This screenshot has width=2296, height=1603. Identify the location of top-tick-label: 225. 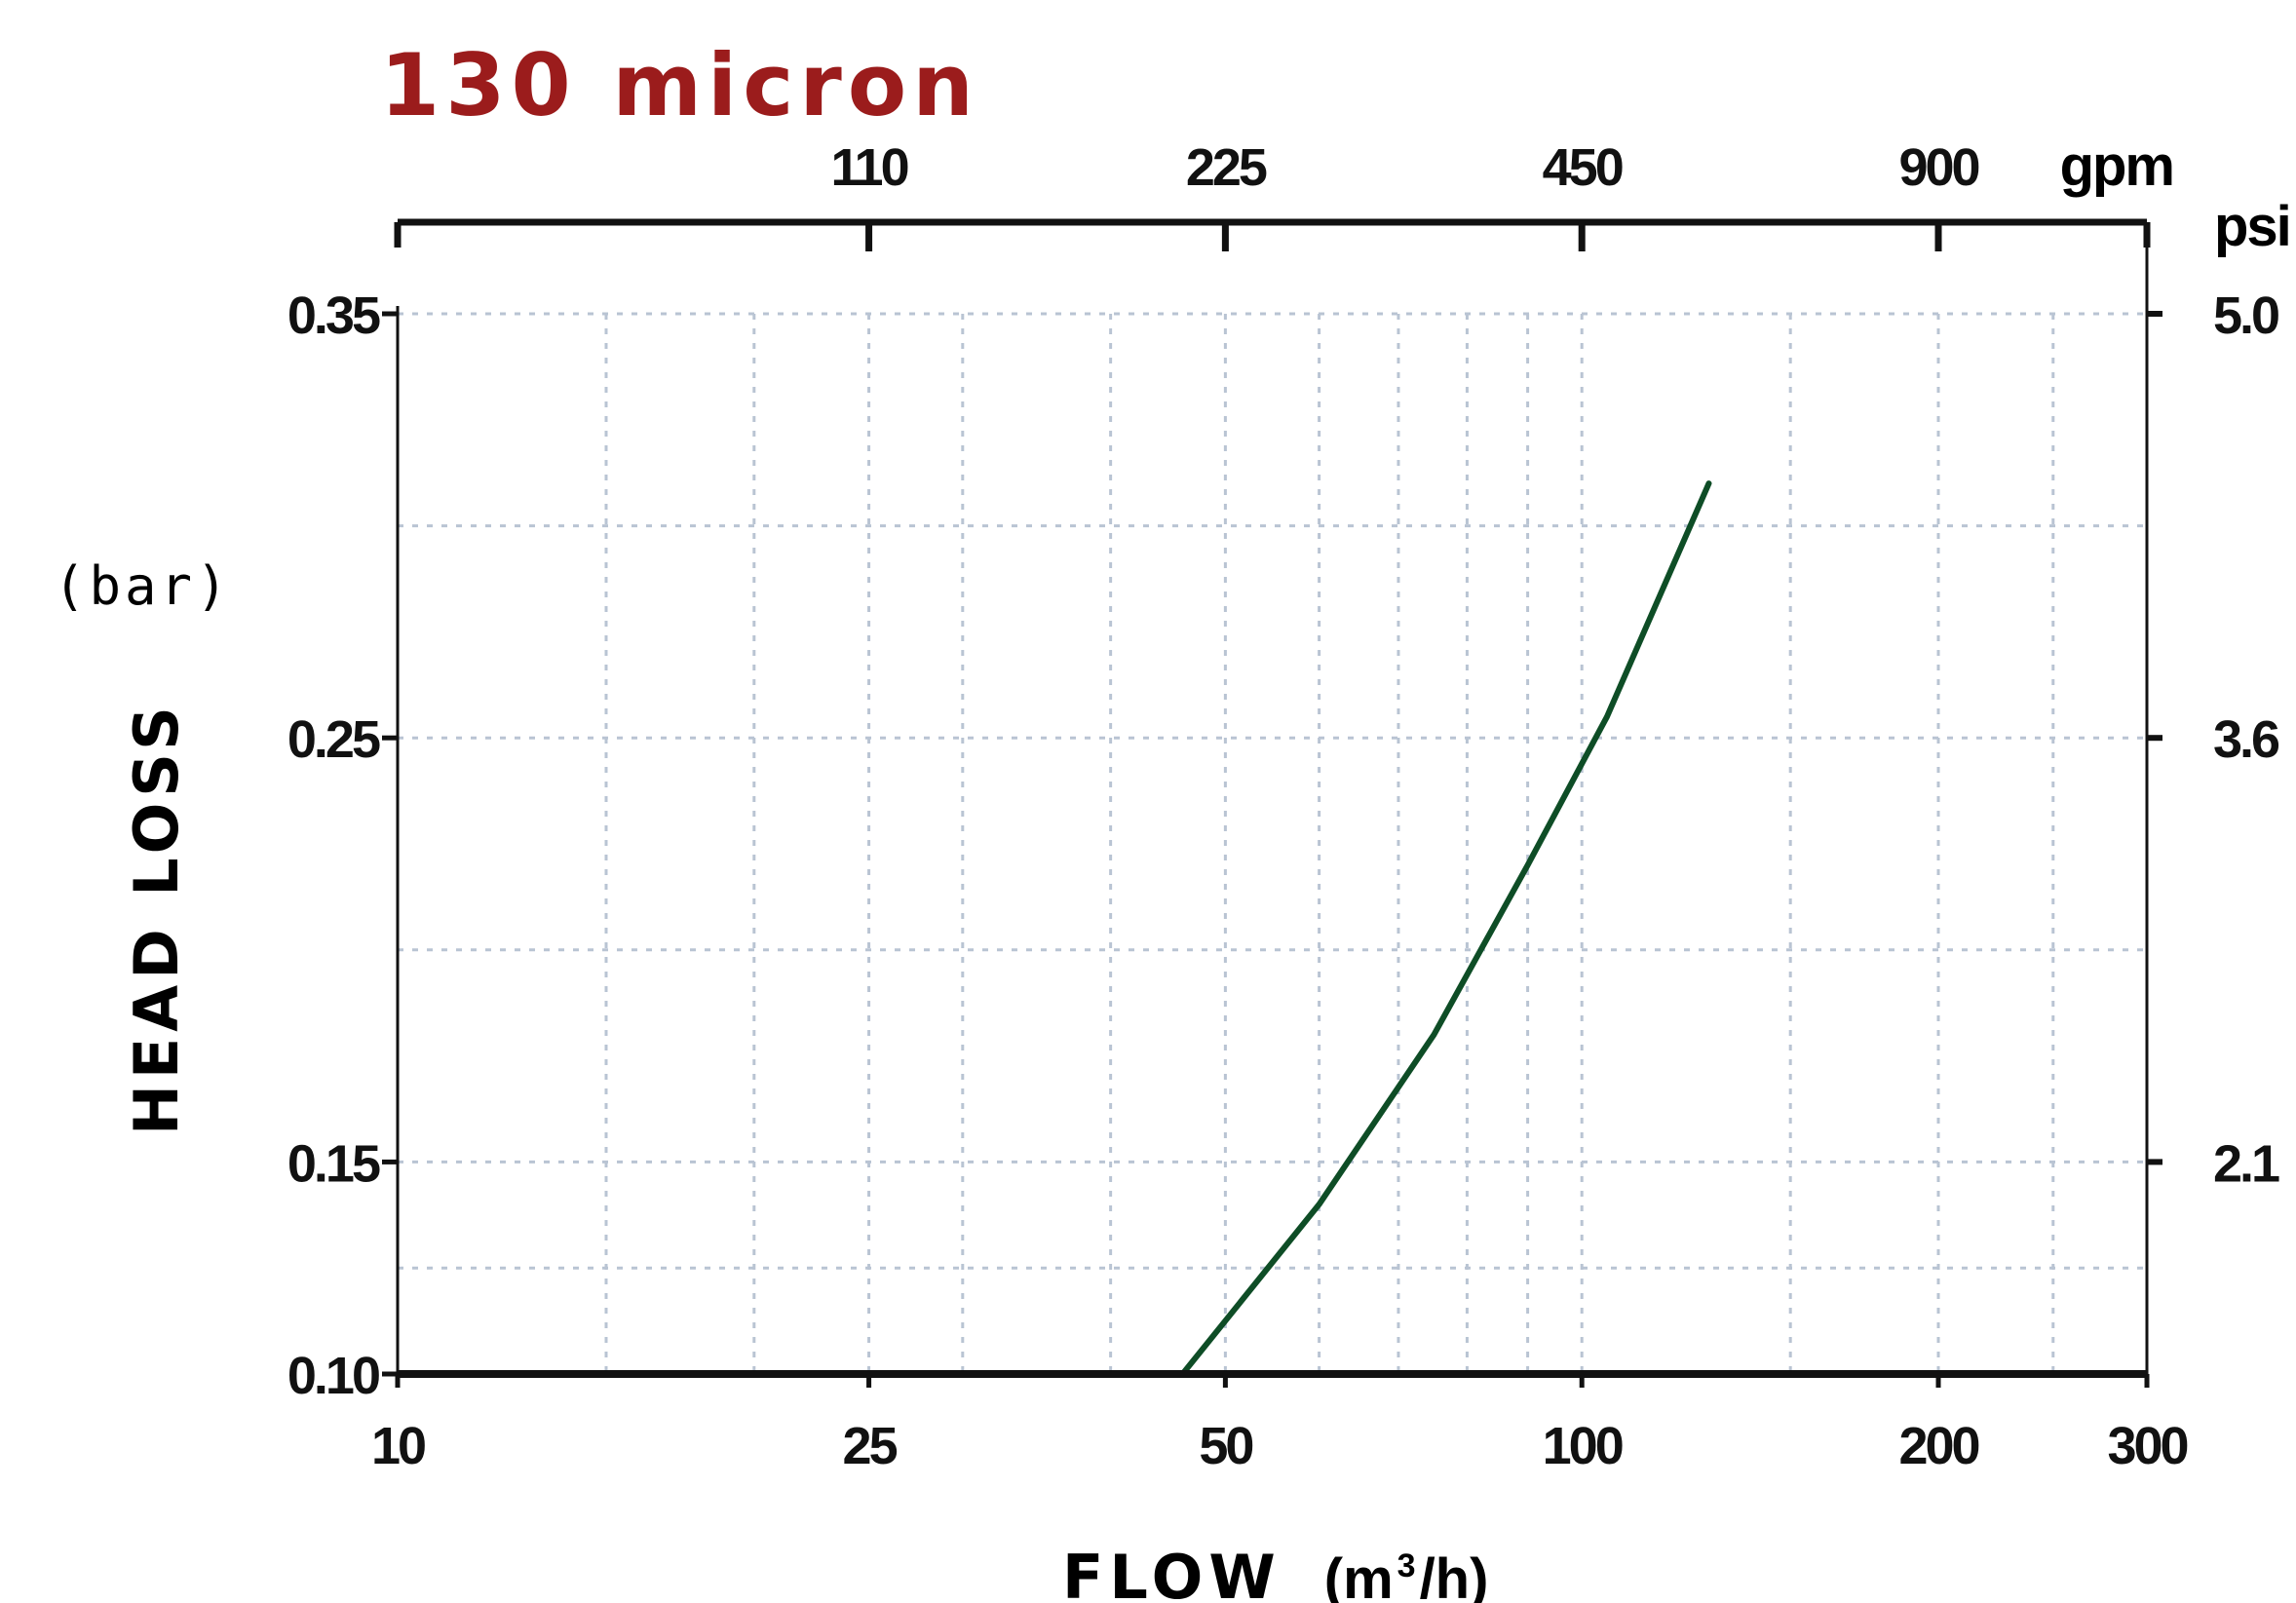
(1226, 168).